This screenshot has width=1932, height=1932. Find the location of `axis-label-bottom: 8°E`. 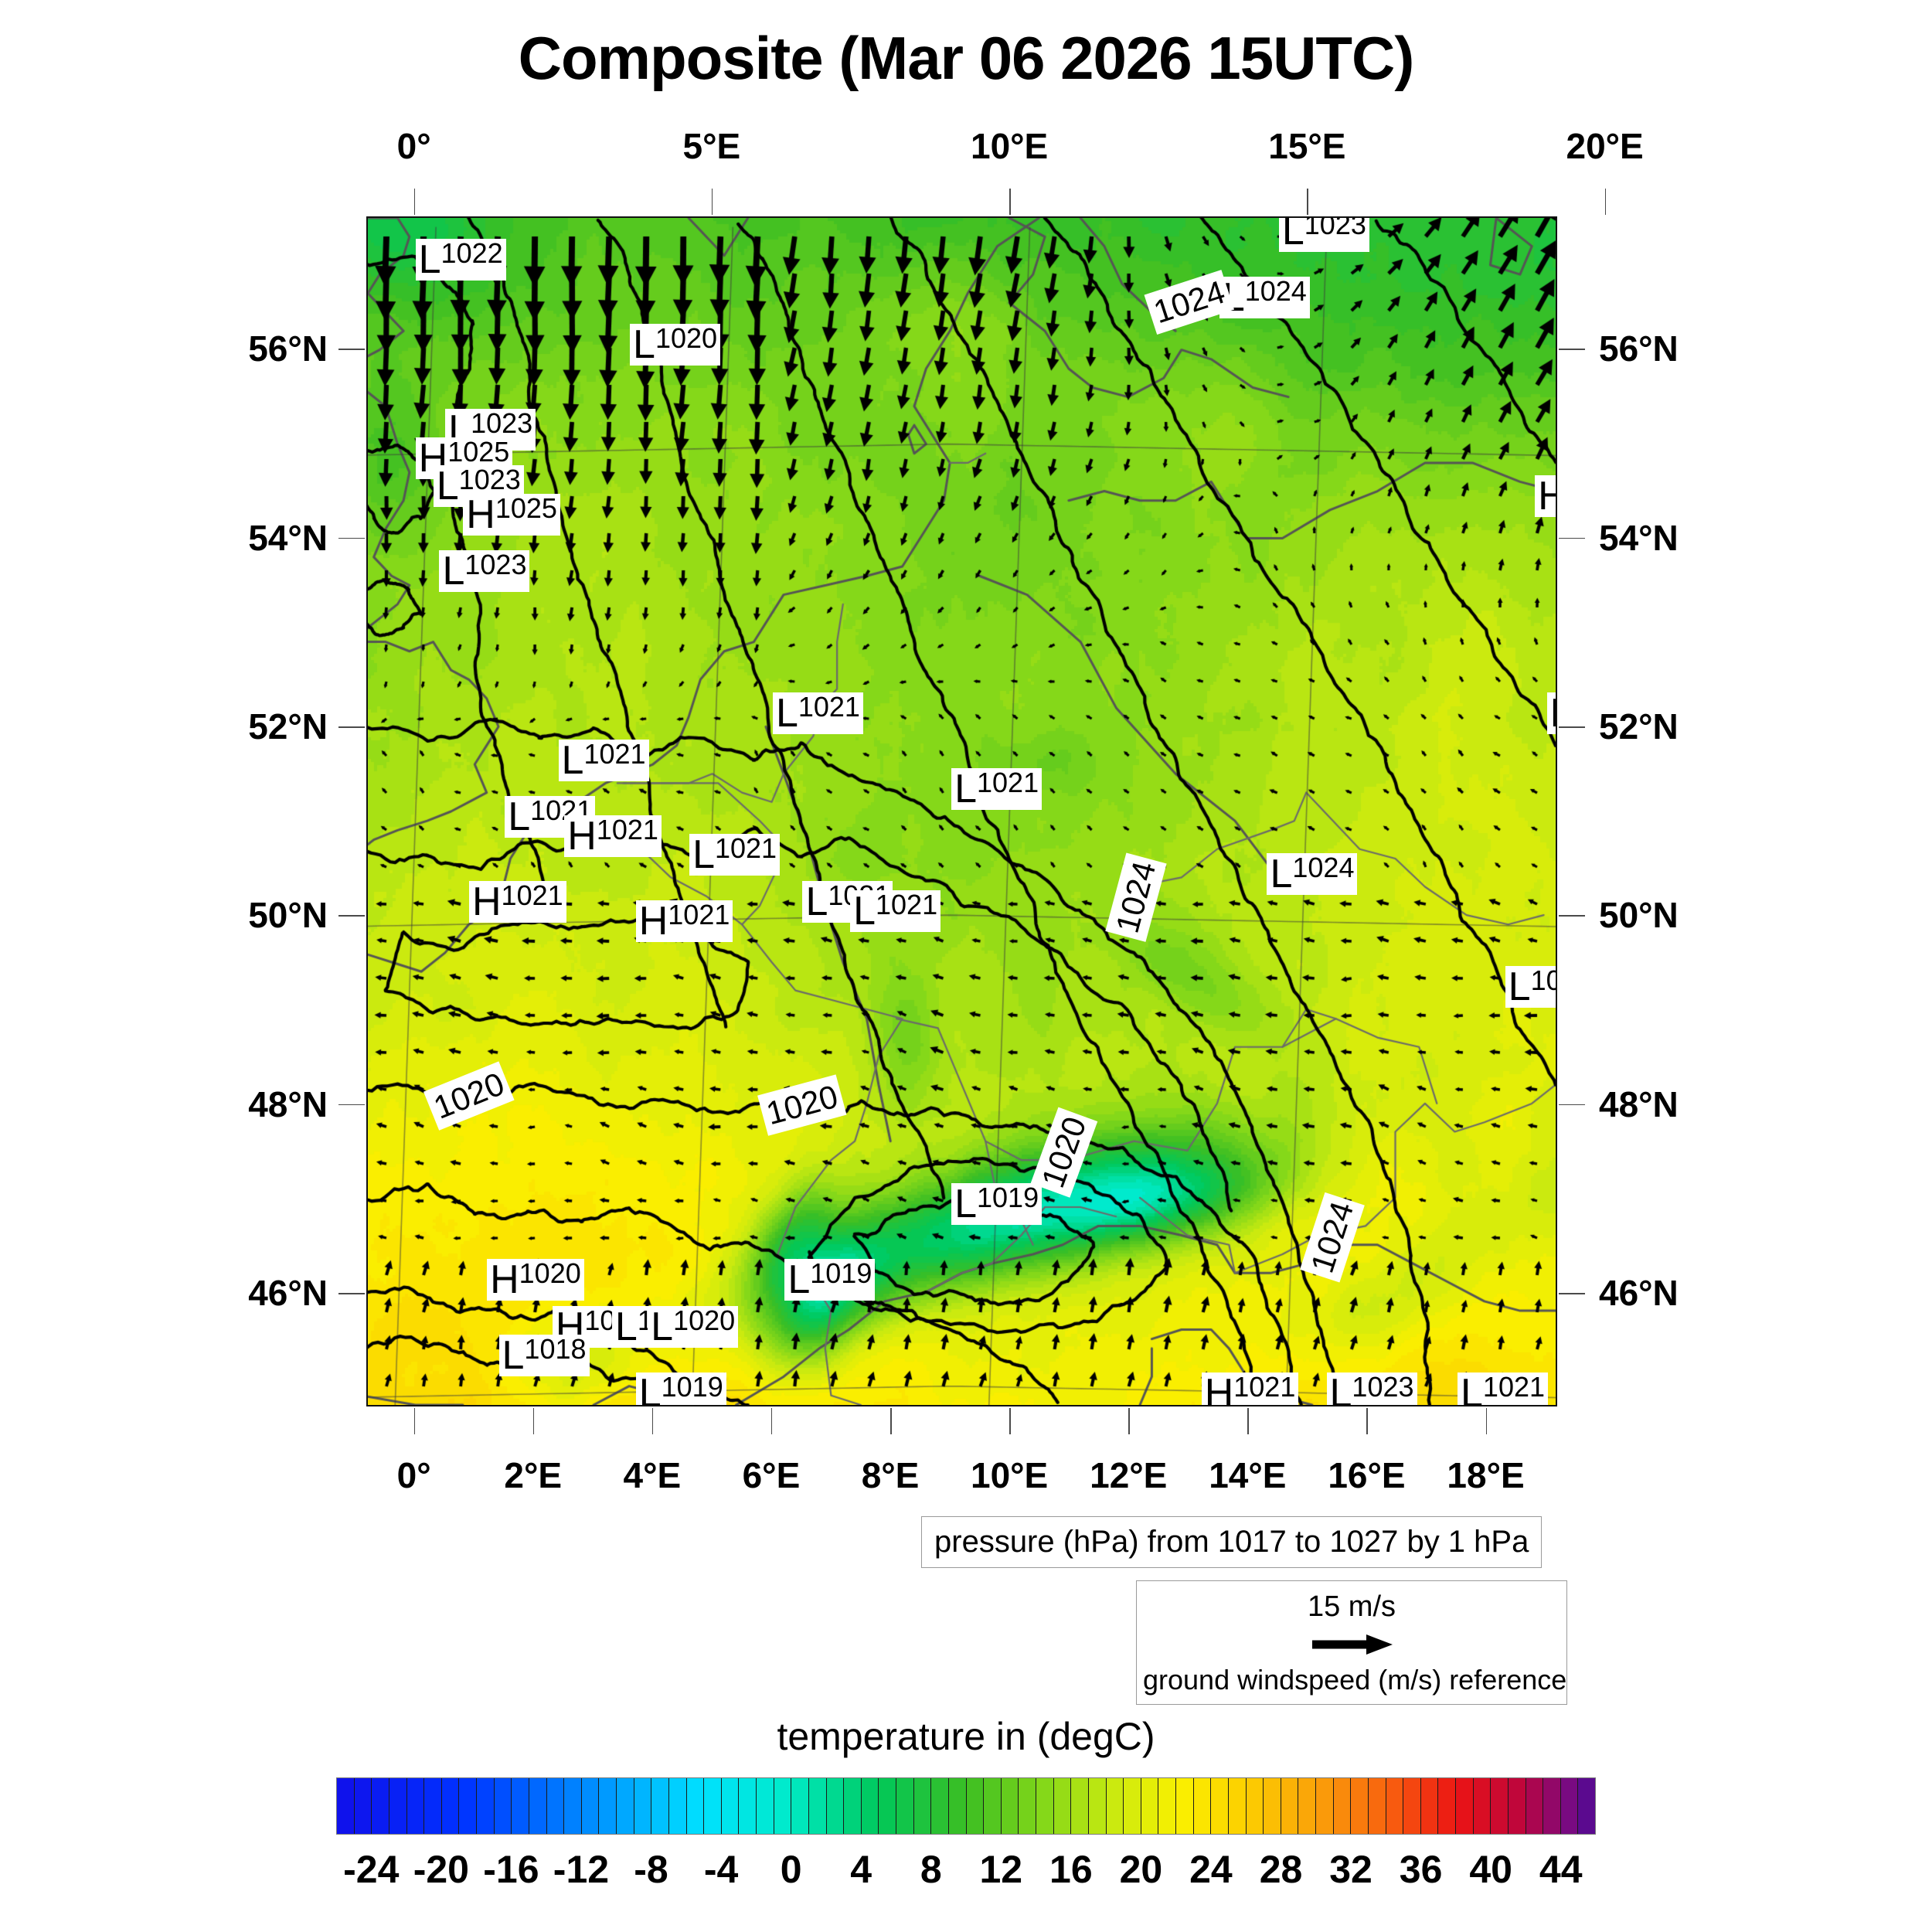

axis-label-bottom: 8°E is located at coordinates (891, 1475).